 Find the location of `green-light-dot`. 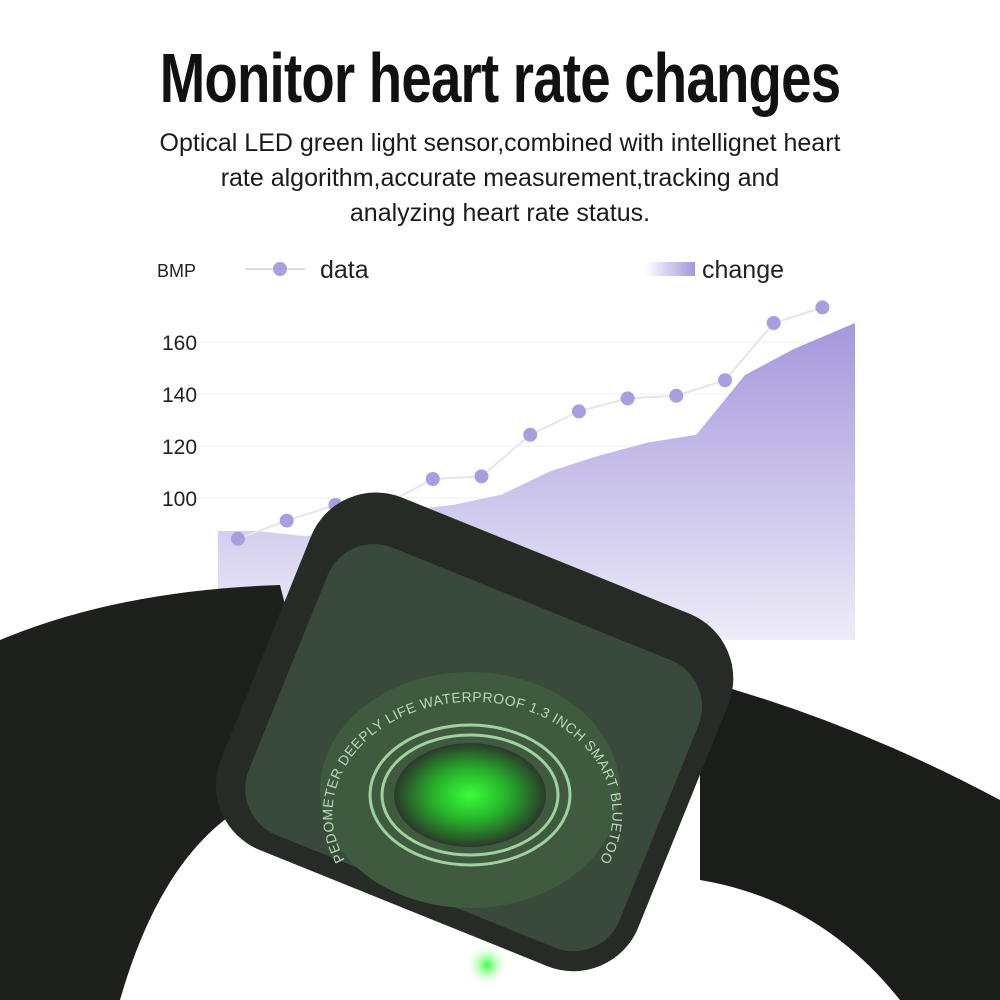

green-light-dot is located at coordinates (487, 965).